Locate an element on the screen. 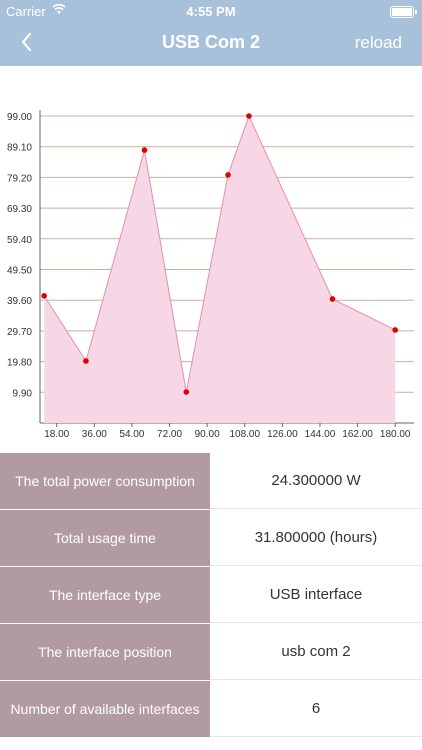 This screenshot has width=422, height=750. y-tick-label: 69.30 is located at coordinates (19, 209).